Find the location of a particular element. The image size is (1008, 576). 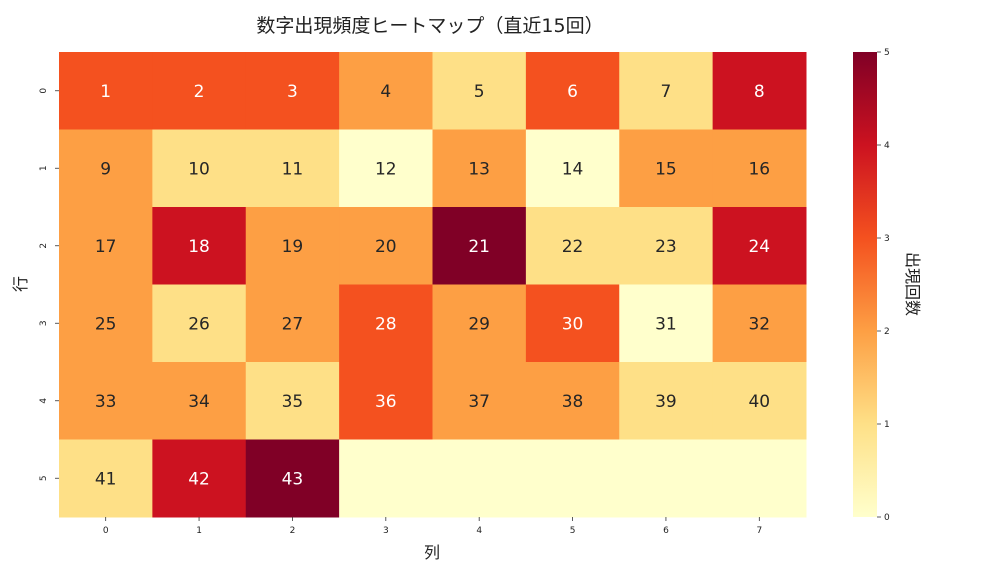

x-tick-label: 0 is located at coordinates (106, 531).